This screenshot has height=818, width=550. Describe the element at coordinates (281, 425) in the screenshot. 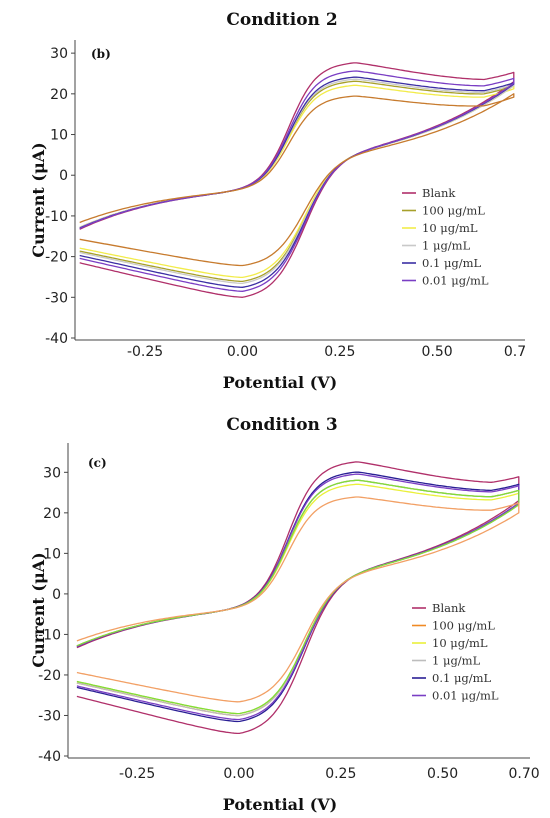

I see `chart-title: Condition 3` at that location.